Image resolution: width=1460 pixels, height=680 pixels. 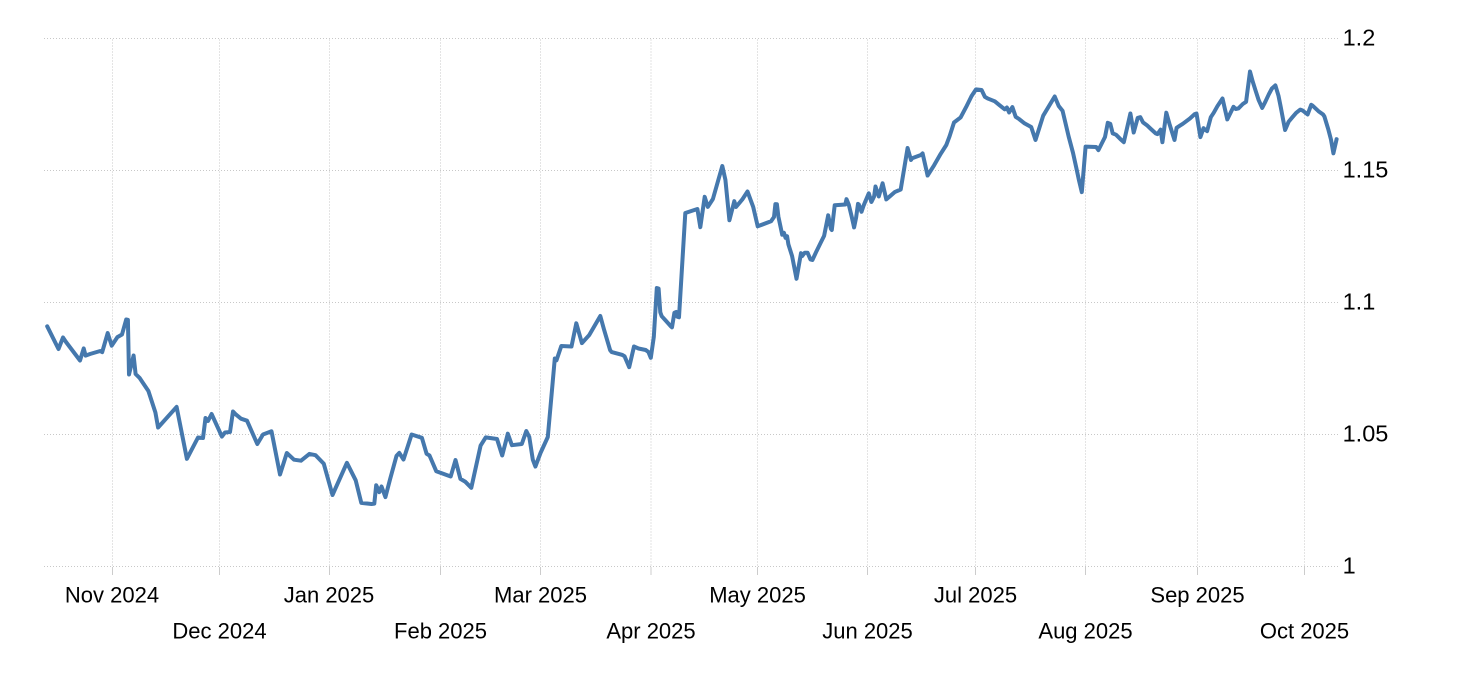 What do you see at coordinates (1366, 169) in the screenshot?
I see `svg-text: 1.15` at bounding box center [1366, 169].